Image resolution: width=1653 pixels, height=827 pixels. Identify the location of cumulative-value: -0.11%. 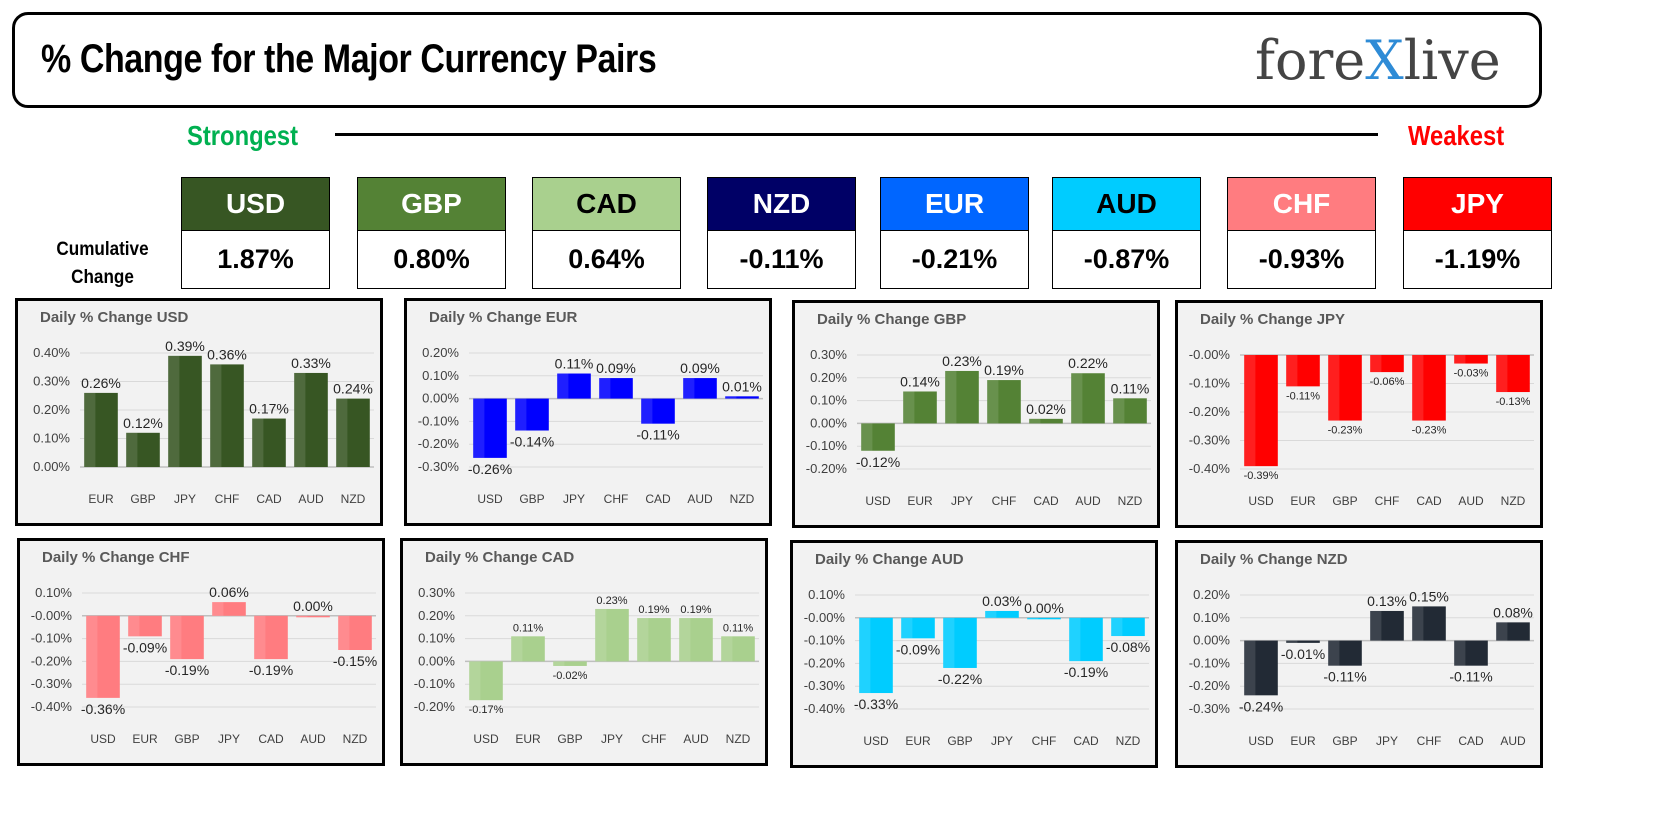
(781, 259).